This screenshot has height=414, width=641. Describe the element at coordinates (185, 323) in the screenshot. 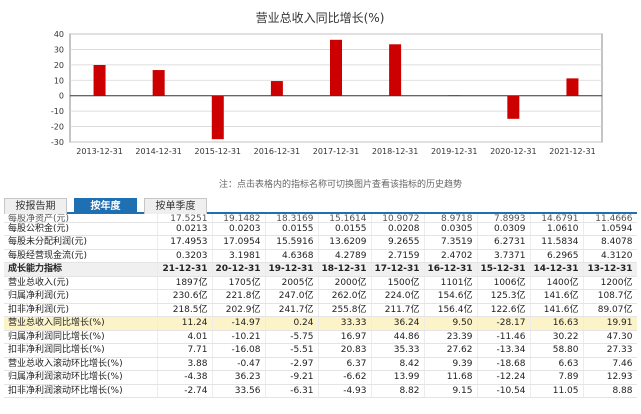

I see `table-cell: 11.24` at that location.